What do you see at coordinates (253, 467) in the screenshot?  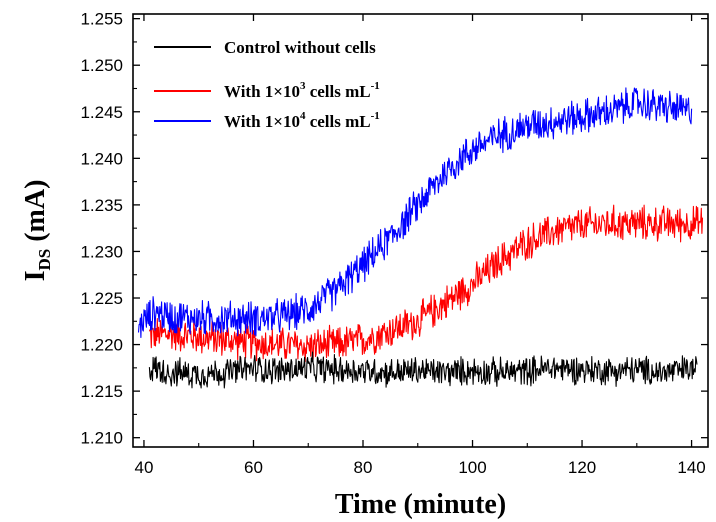 I see `x-tick-label-1: 60` at bounding box center [253, 467].